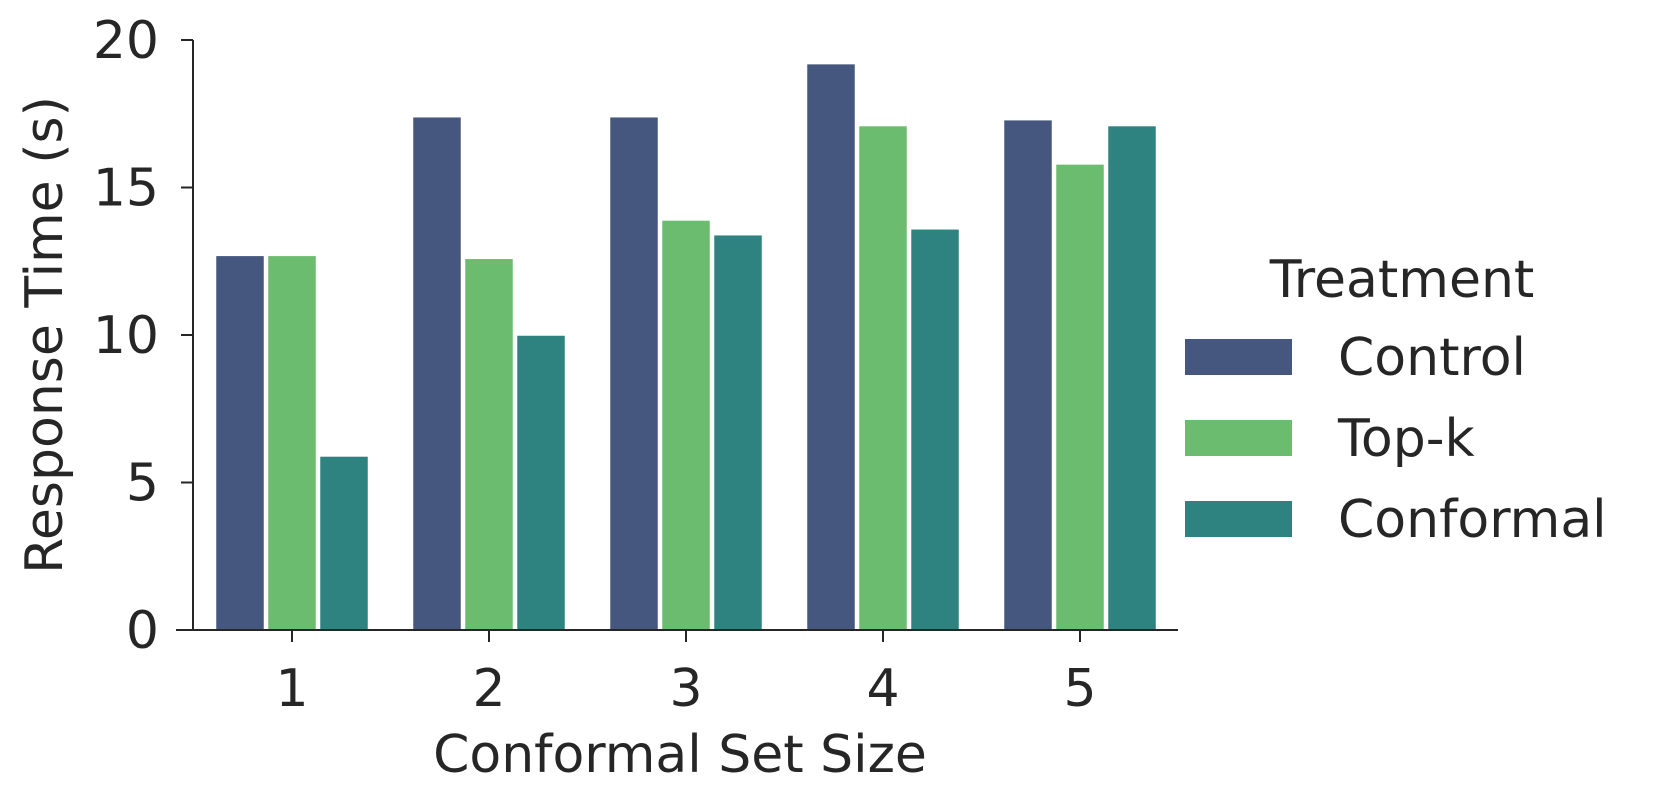 The width and height of the screenshot is (1661, 800). What do you see at coordinates (1406, 439) in the screenshot?
I see `legend-label-top-k: Top-k` at bounding box center [1406, 439].